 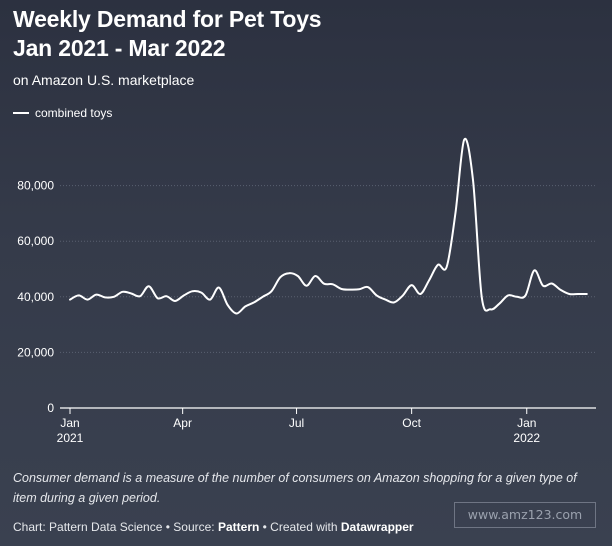 I want to click on footer-tool-link: Datawrapper, so click(x=377, y=527).